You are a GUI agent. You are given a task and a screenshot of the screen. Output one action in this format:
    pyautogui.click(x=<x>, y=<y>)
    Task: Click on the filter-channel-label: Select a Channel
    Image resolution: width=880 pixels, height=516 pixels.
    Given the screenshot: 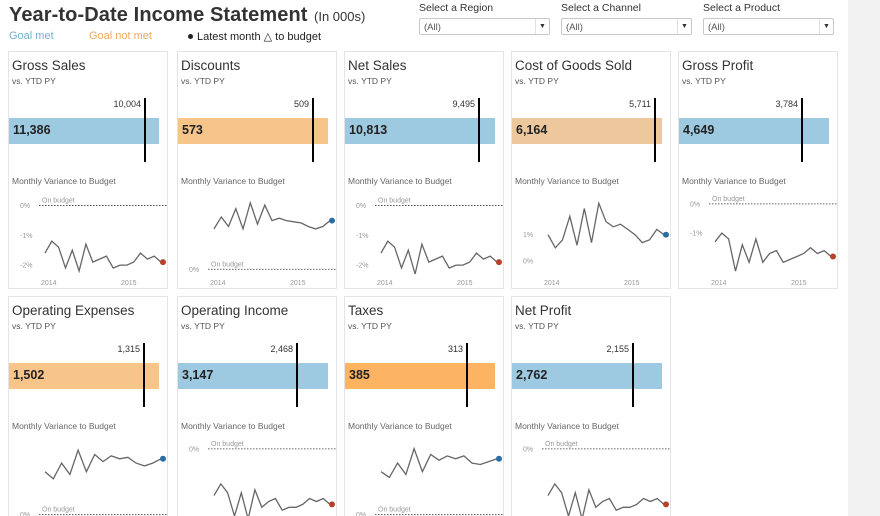 What is the action you would take?
    pyautogui.click(x=601, y=8)
    